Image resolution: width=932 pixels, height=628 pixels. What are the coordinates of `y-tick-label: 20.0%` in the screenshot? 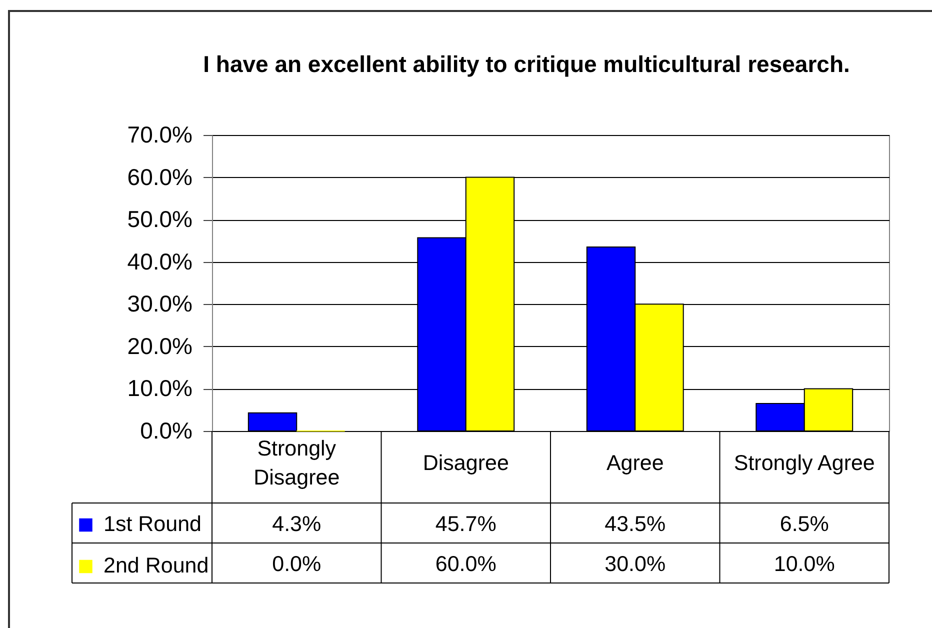 It's located at (159, 345).